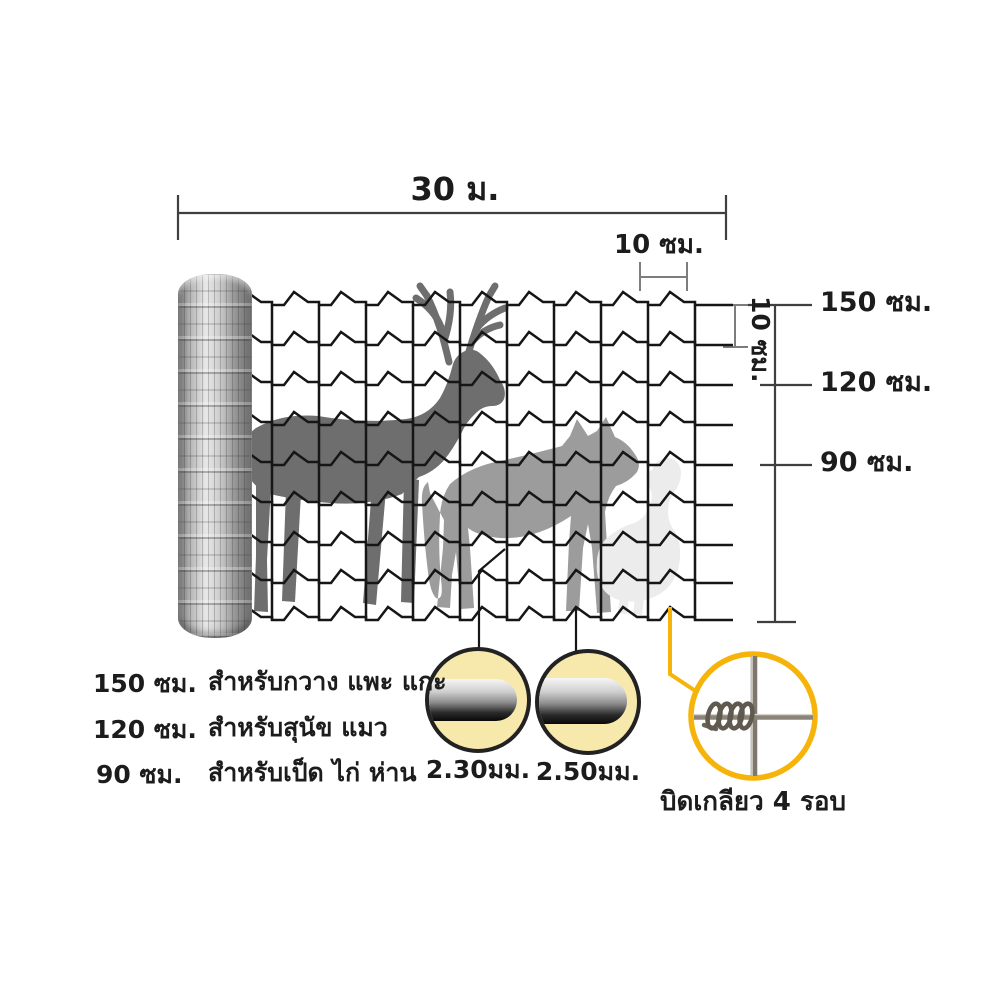 This screenshot has height=1000, width=1000. Describe the element at coordinates (312, 772) in the screenshot. I see `legend-desc-90: สำหรับเป็ด ไก่ ห่าน` at that location.